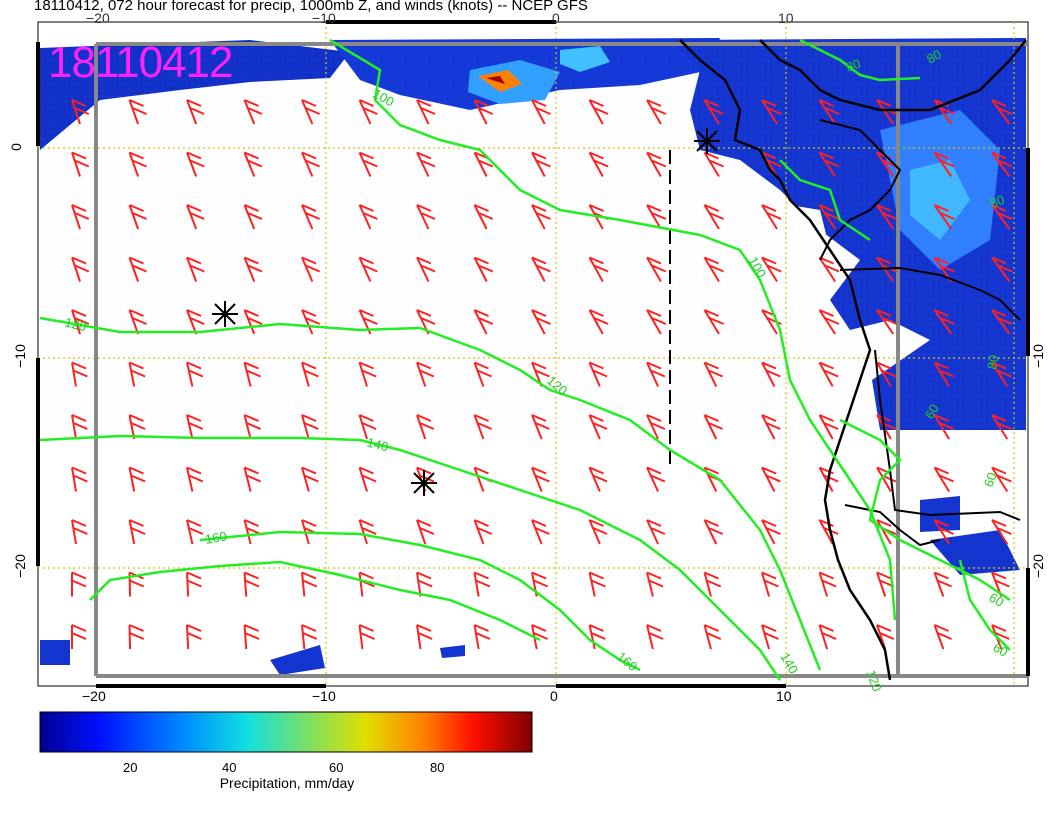  Describe the element at coordinates (874, 681) in the screenshot. I see `contour-label: 120` at that location.